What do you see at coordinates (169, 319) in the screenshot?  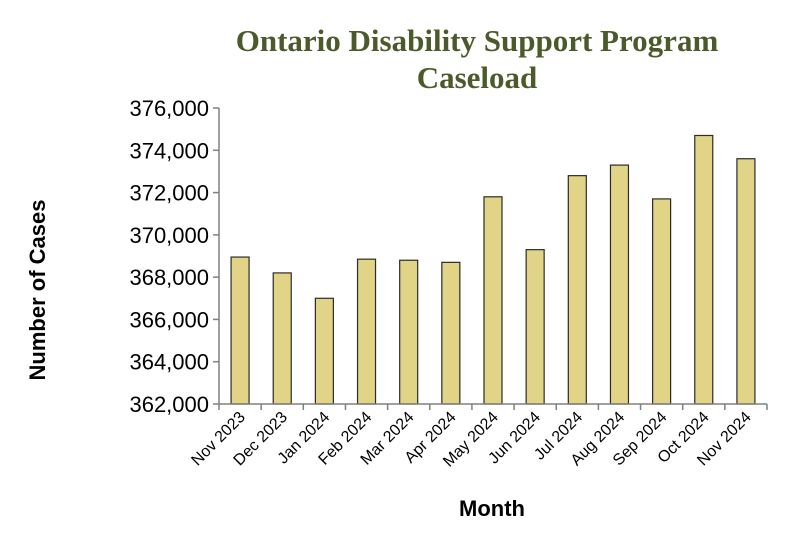 I see `y-tick-label: 366,000` at bounding box center [169, 319].